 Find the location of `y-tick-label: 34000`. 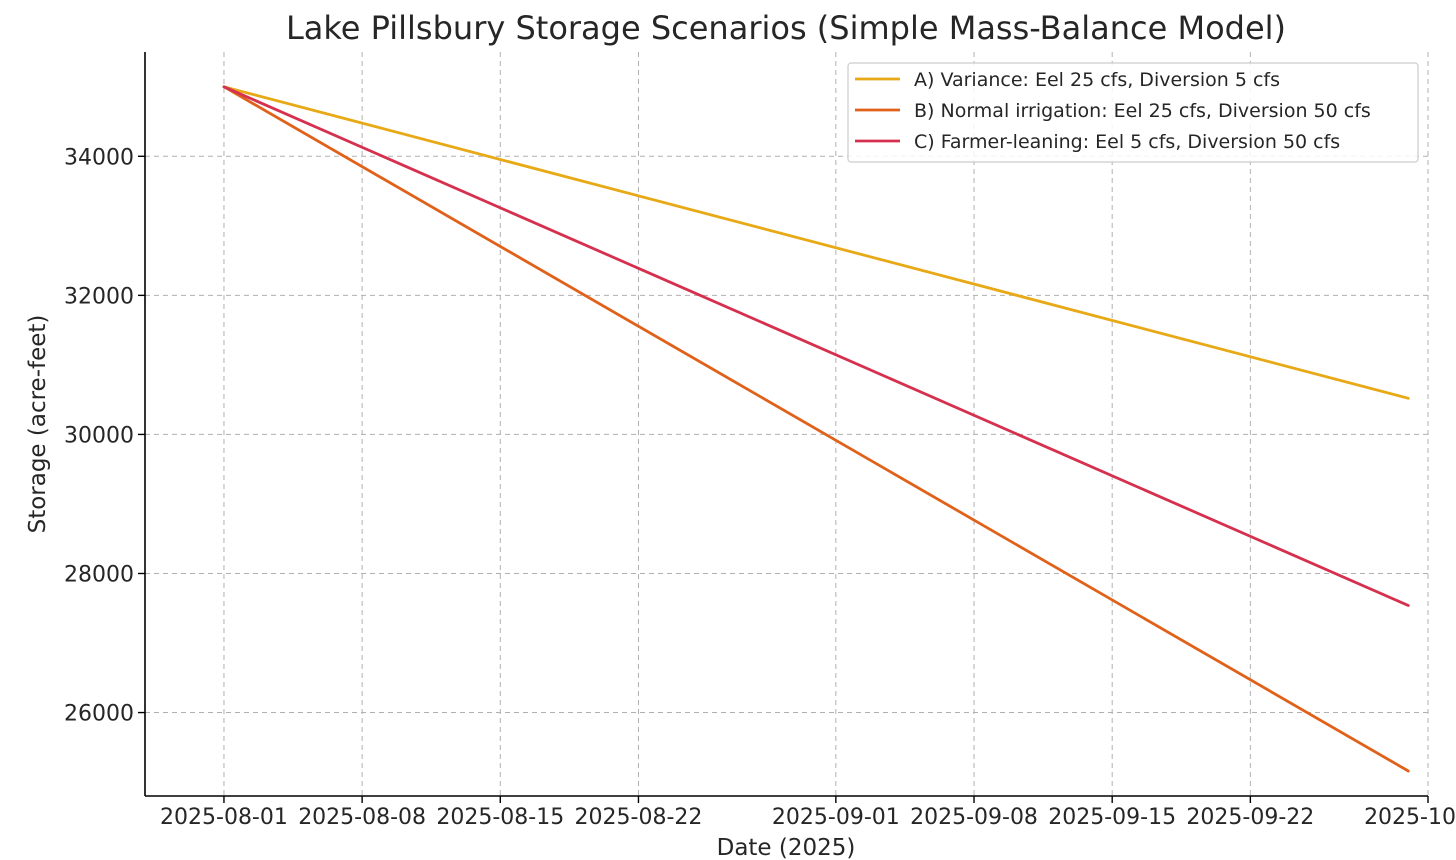

y-tick-label: 34000 is located at coordinates (99, 157).